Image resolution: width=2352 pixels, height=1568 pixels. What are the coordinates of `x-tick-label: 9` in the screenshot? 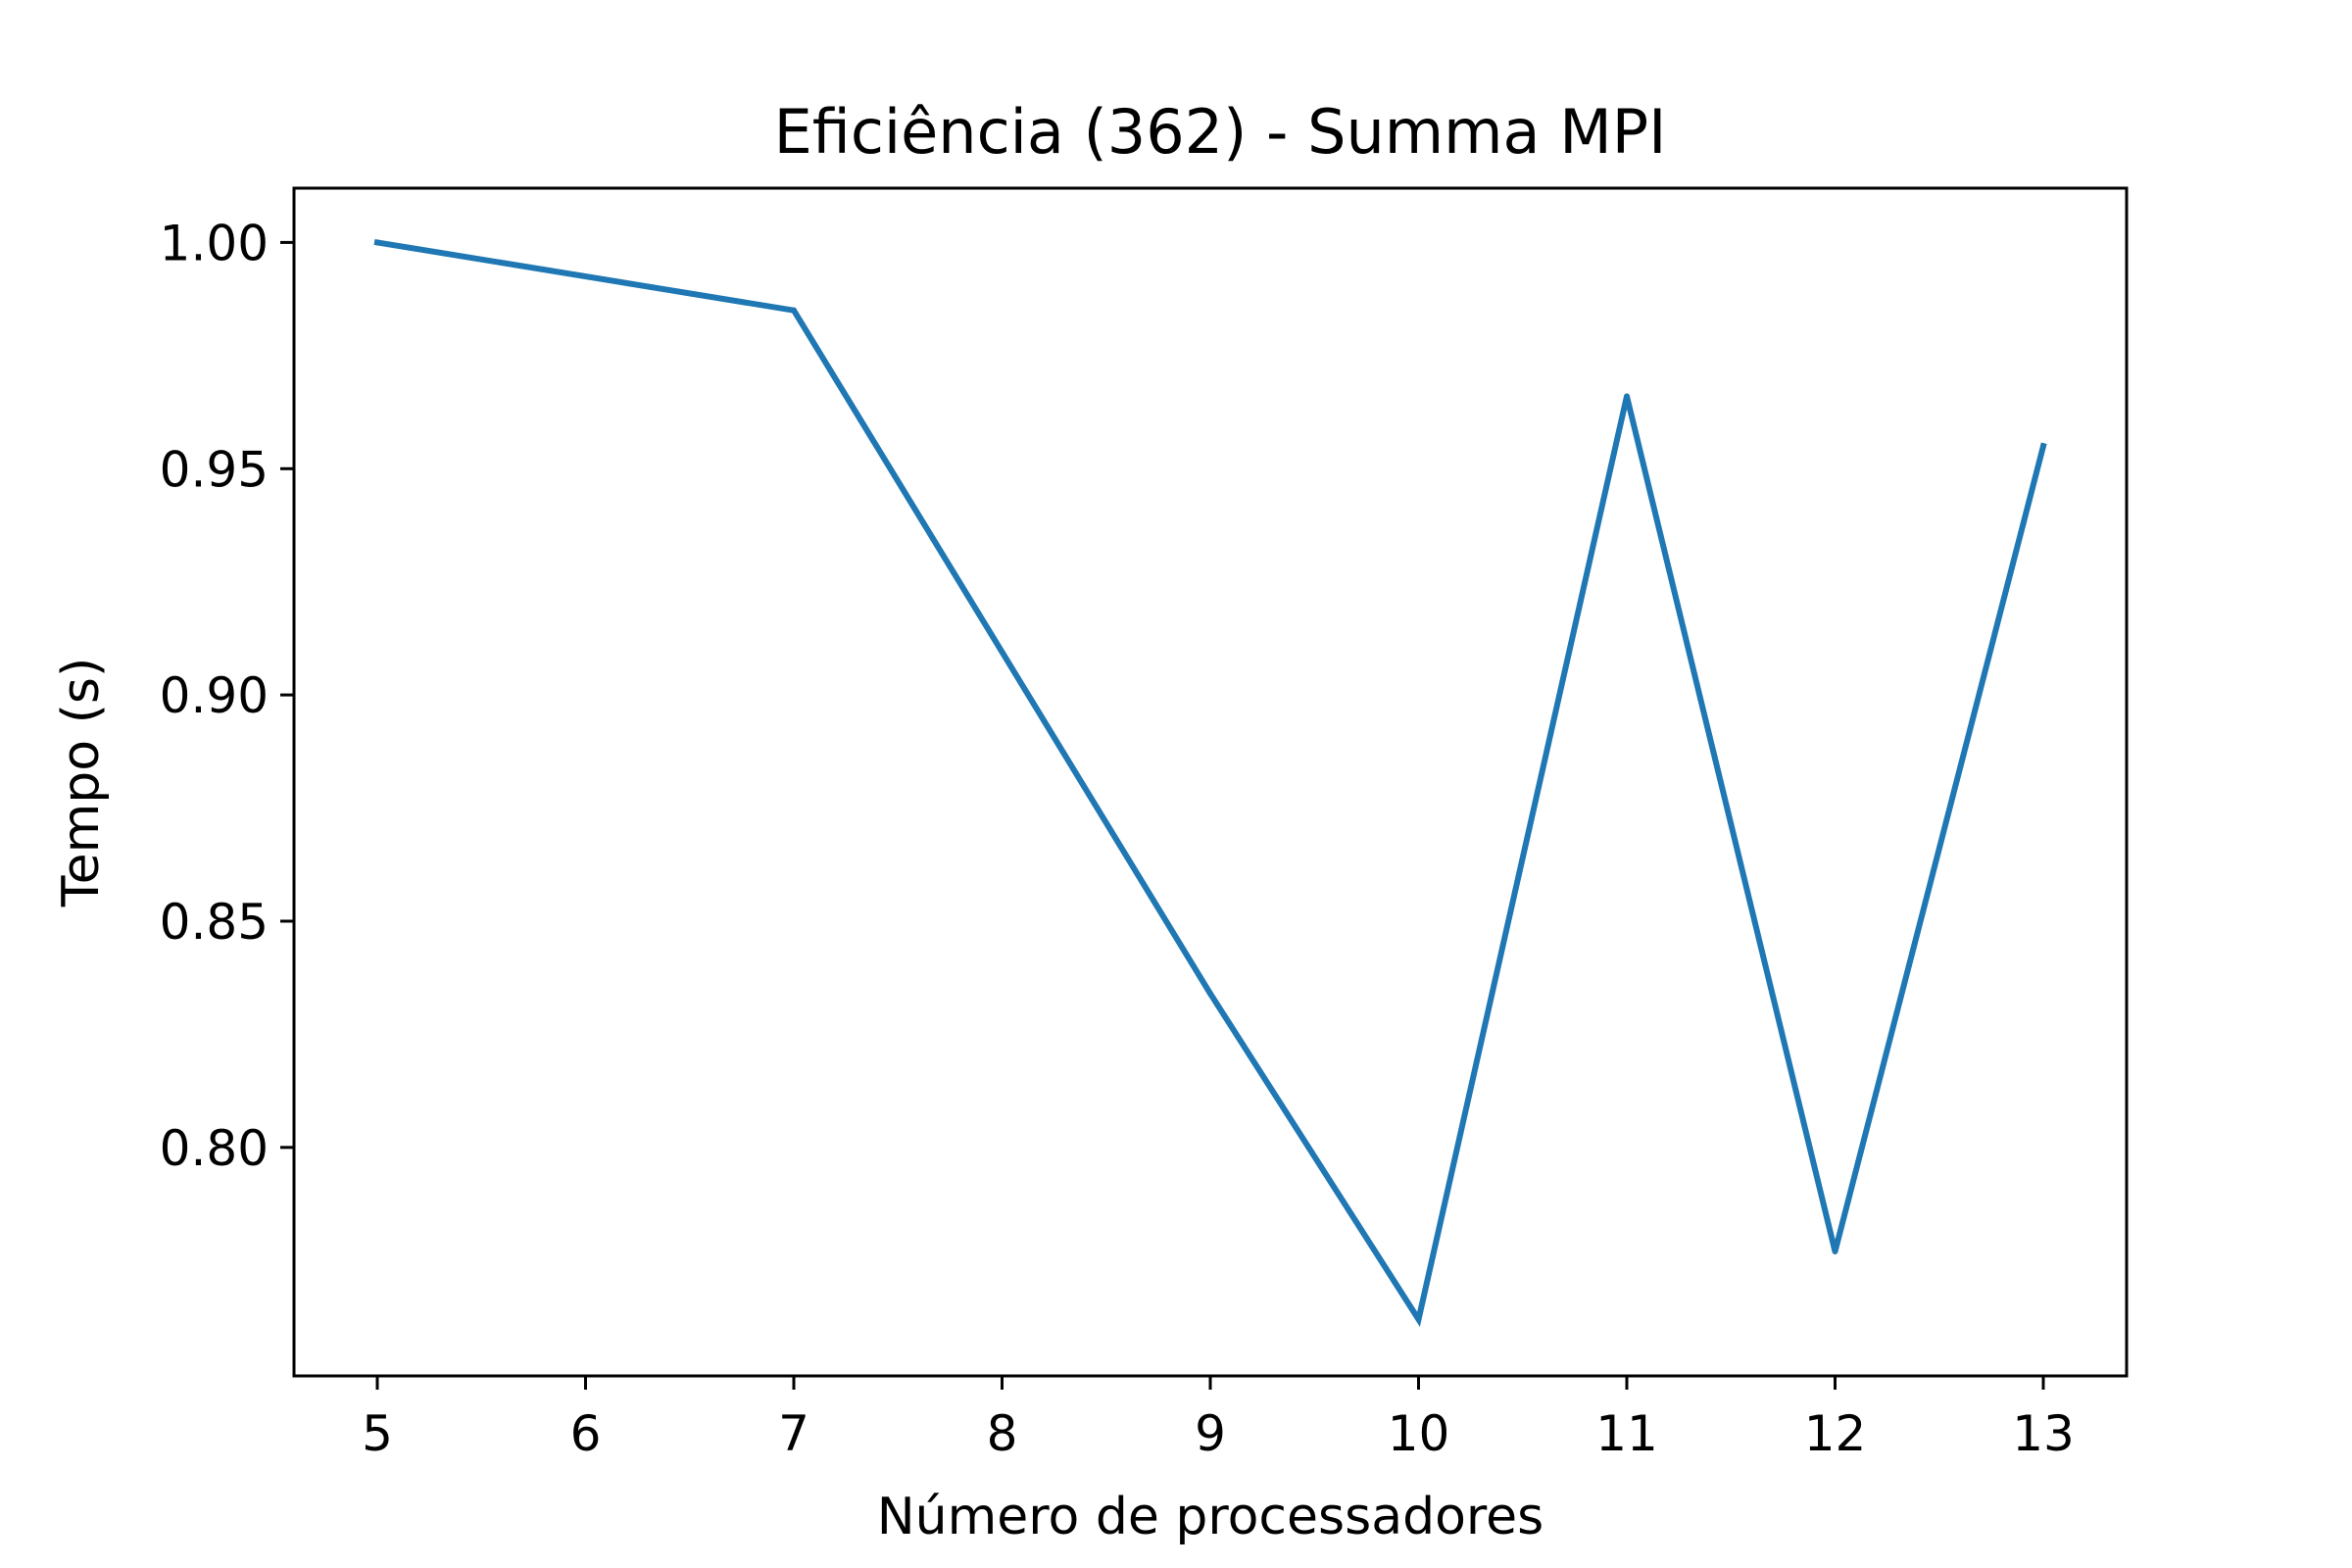 It's located at (1210, 1433).